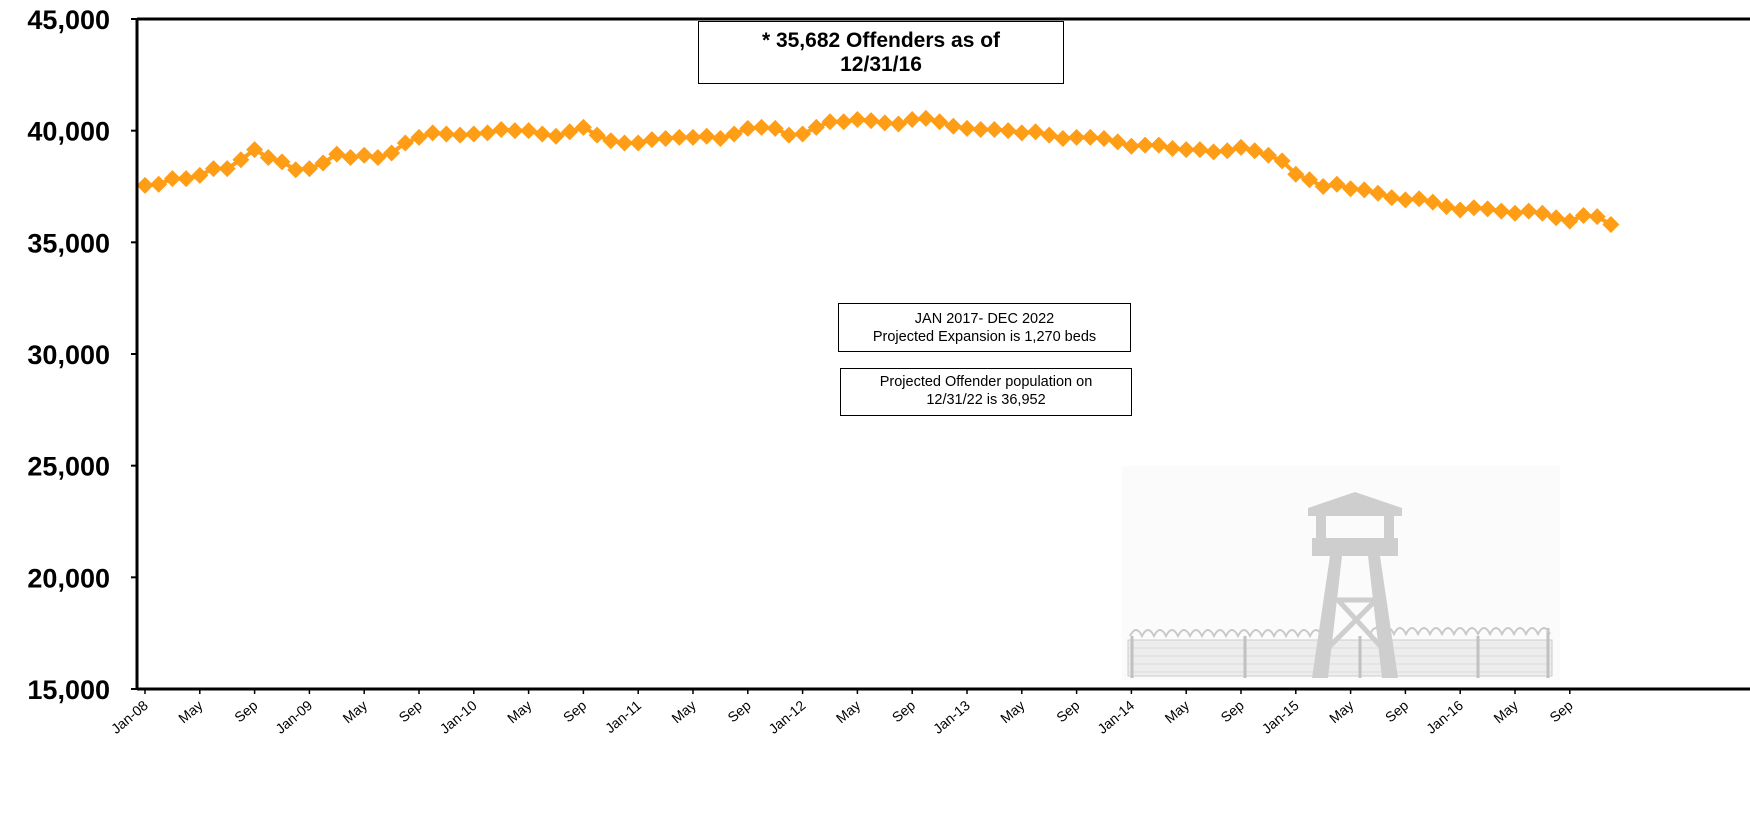 Image resolution: width=1750 pixels, height=835 pixels. Describe the element at coordinates (68, 243) in the screenshot. I see `y-tick-label: 35,000` at that location.